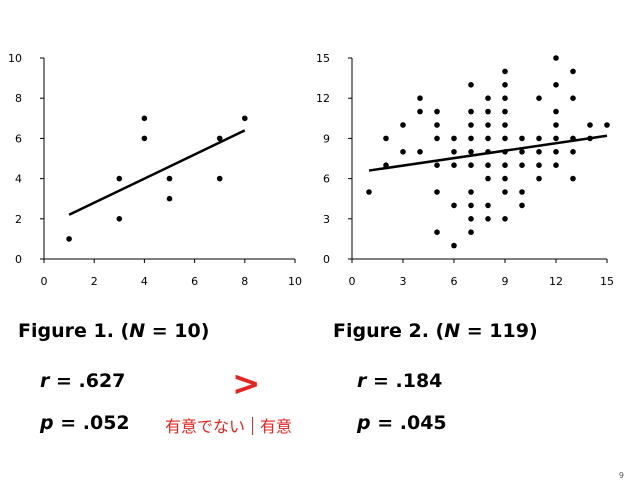  What do you see at coordinates (228, 425) in the screenshot?
I see `significance-label: 有意でない 有意` at bounding box center [228, 425].